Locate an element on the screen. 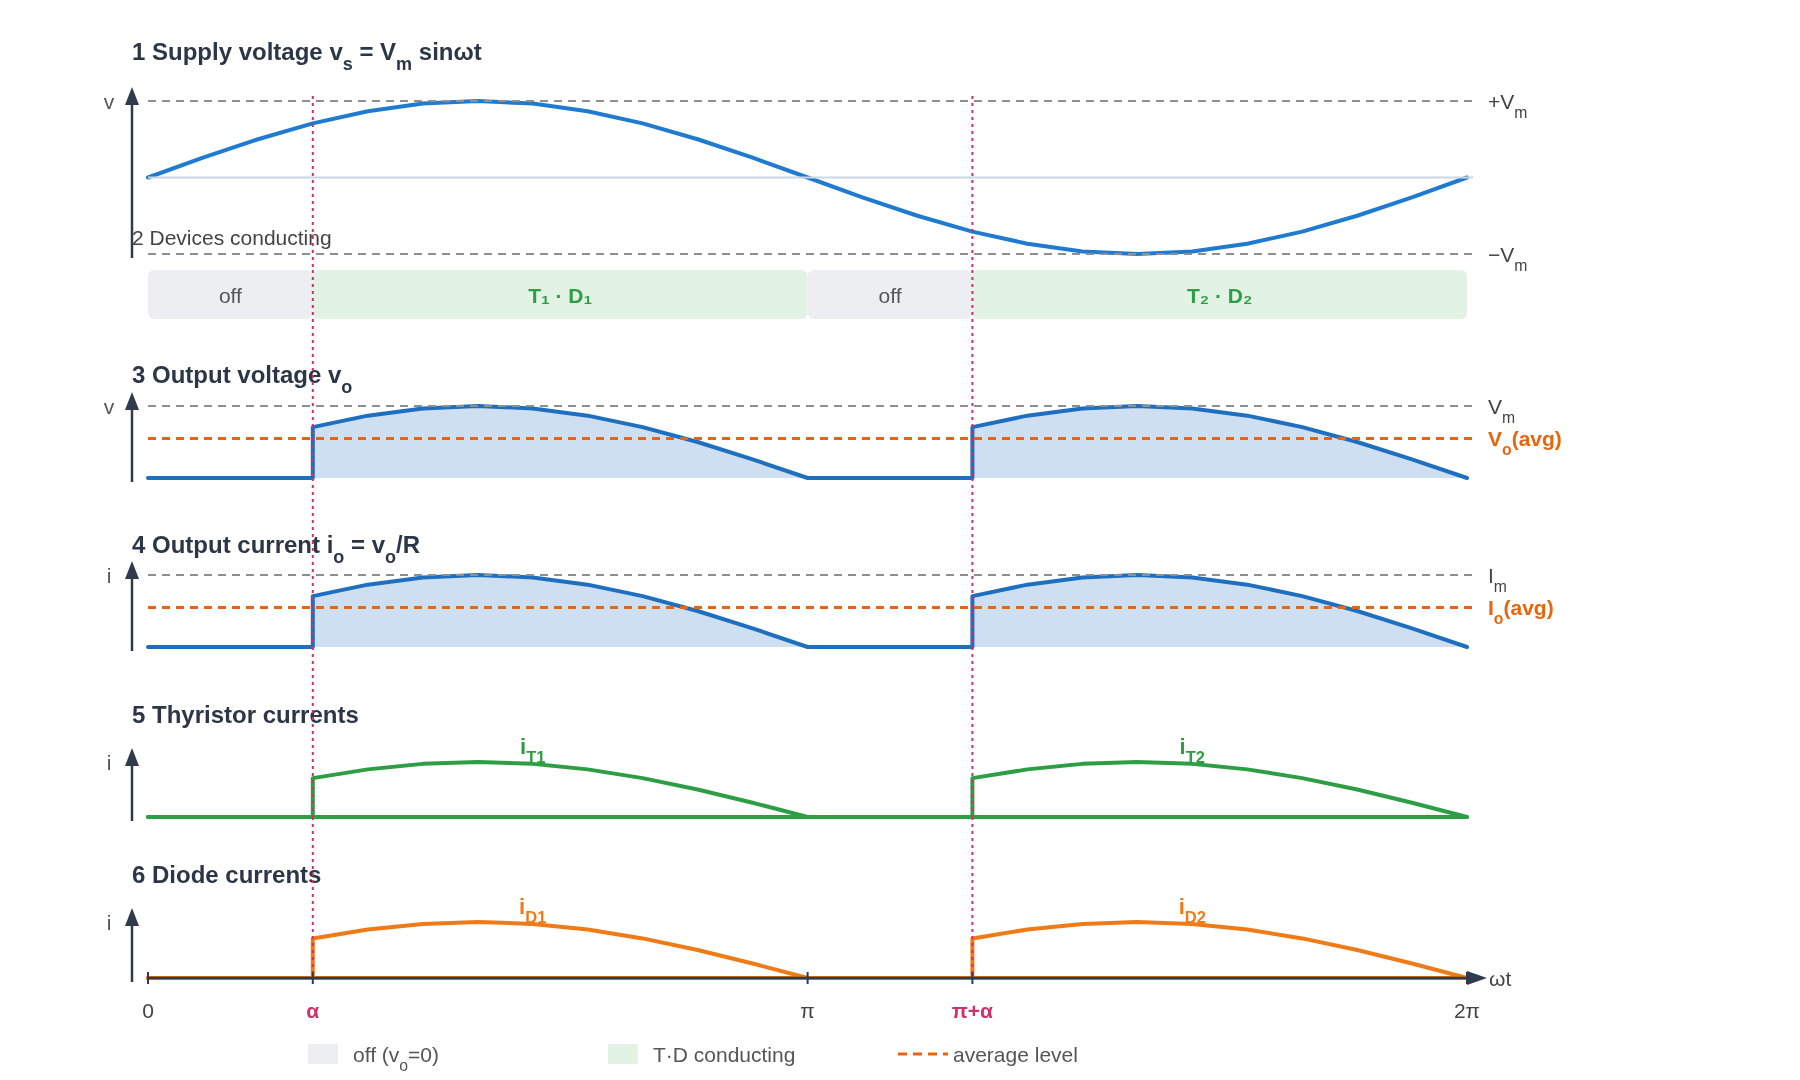 This screenshot has height=1080, width=1800. x-tick-label: α is located at coordinates (313, 1010).